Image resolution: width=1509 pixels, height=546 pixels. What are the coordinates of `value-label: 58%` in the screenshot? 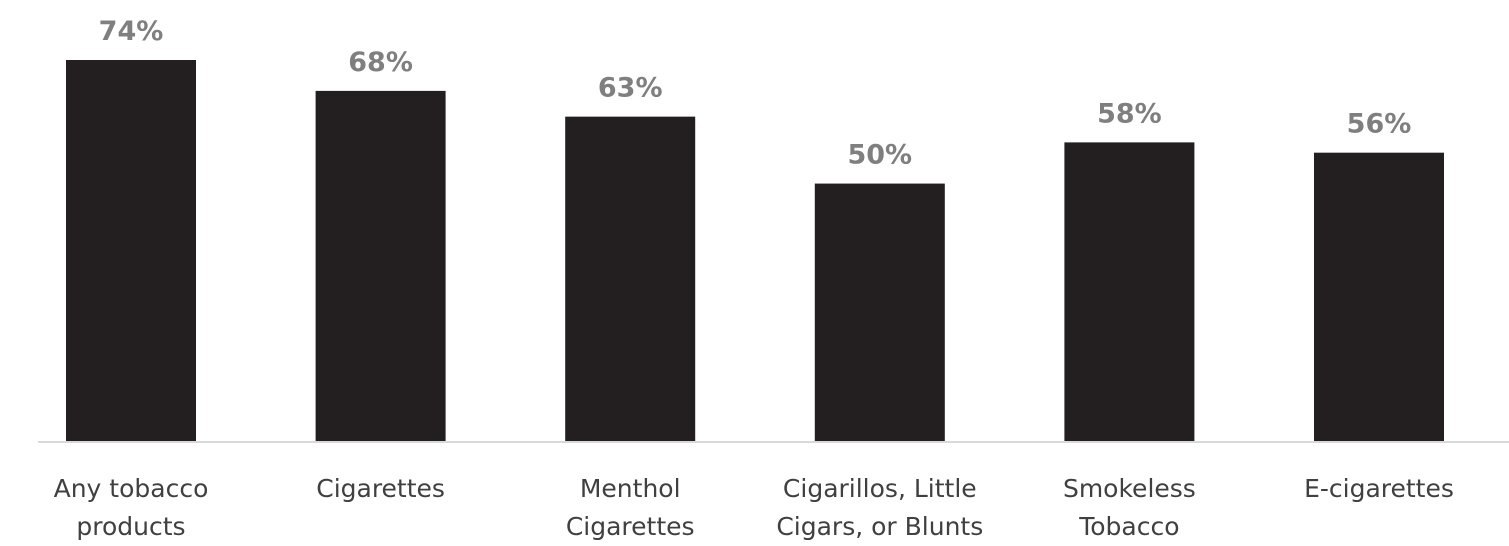 It's located at (1129, 113).